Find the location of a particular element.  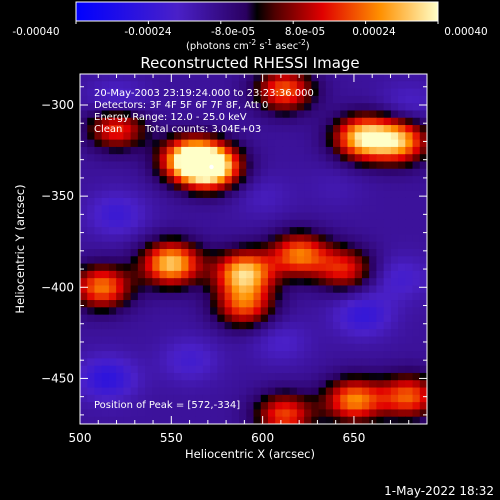

y-tick-label: −450 is located at coordinates (57, 378).